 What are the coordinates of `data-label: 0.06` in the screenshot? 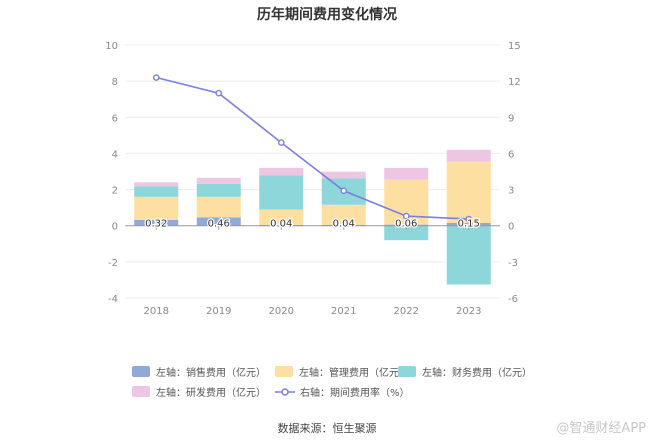 It's located at (406, 224).